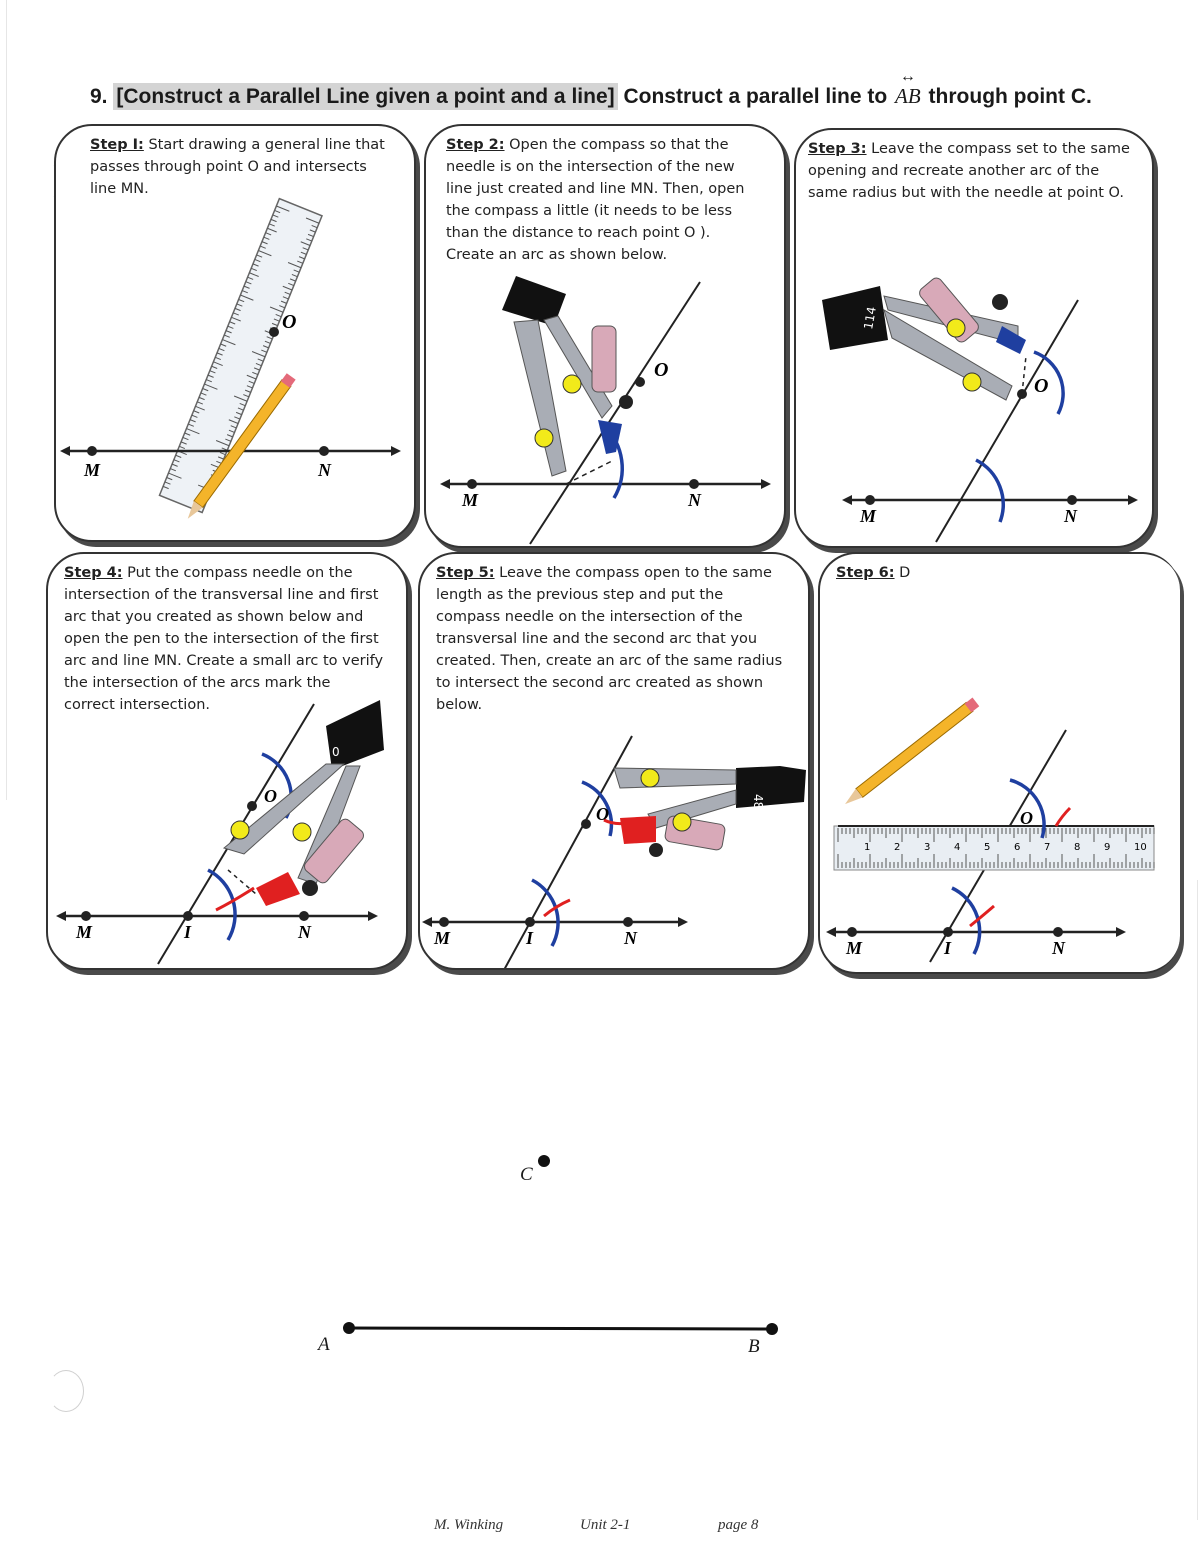 The image size is (1200, 1552). Describe the element at coordinates (738, 1525) in the screenshot. I see `footer-page: page 8` at that location.